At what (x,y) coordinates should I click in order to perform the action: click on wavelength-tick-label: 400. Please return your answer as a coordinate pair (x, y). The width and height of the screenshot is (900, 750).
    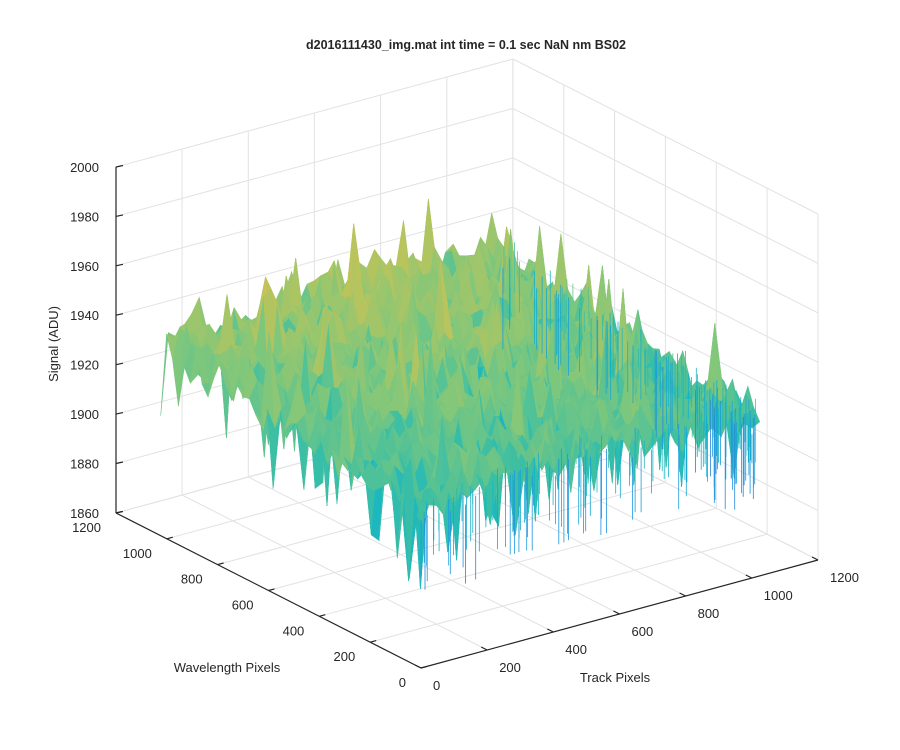
    Looking at the image, I should click on (294, 630).